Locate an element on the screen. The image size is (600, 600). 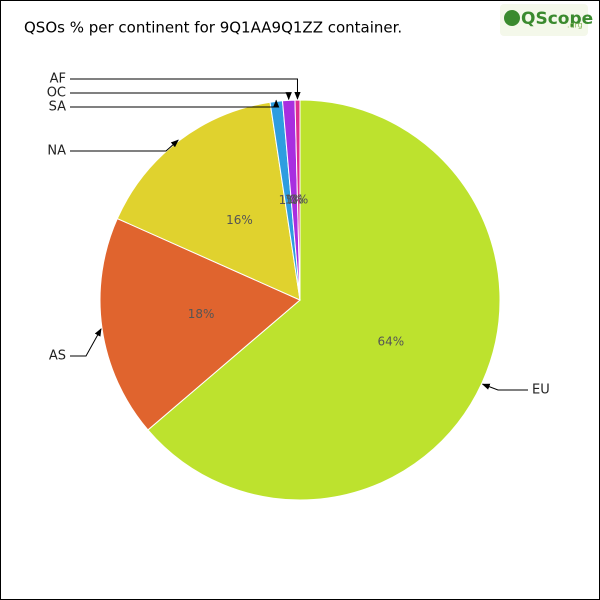
slice-label: NA is located at coordinates (56, 151).